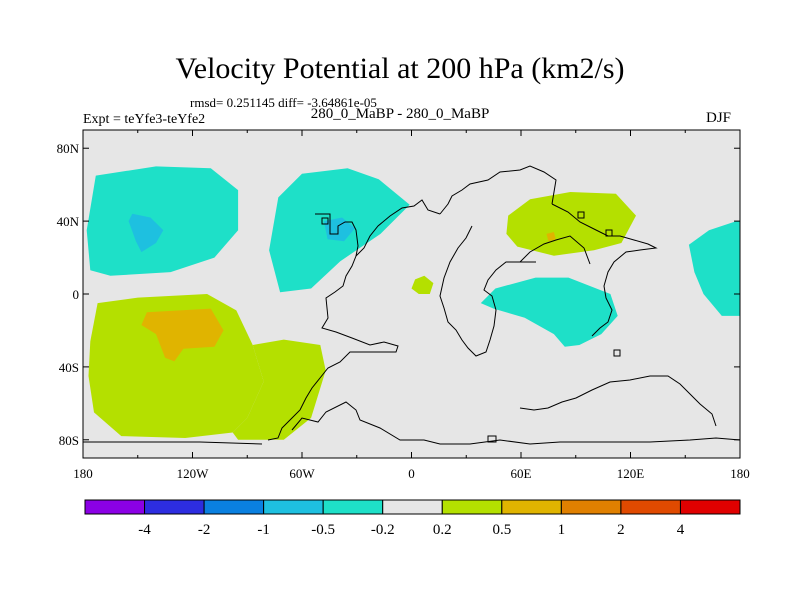 The height and width of the screenshot is (600, 800). What do you see at coordinates (333, 327) in the screenshot?
I see `coastline-americas` at bounding box center [333, 327].